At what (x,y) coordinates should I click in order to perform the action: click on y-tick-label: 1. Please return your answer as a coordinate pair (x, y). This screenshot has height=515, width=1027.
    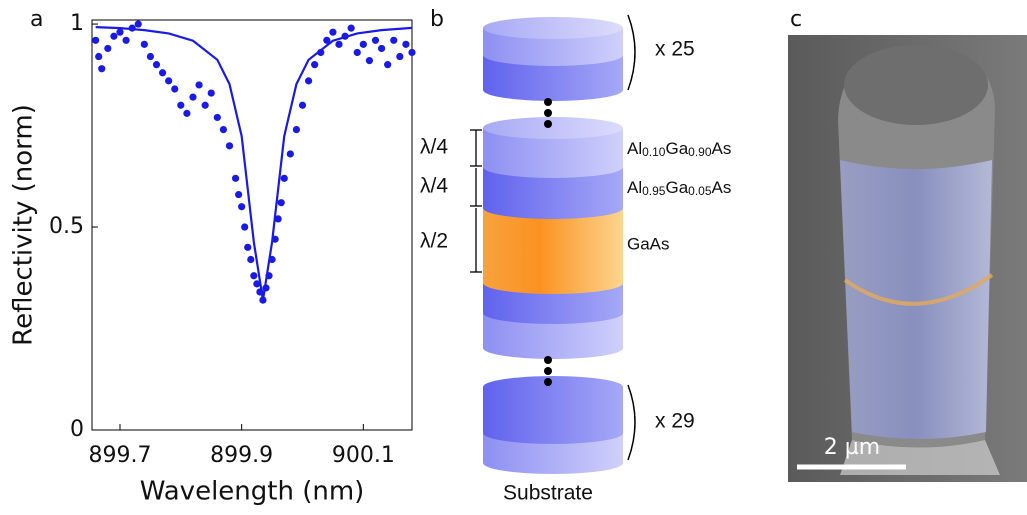
    Looking at the image, I should click on (77, 23).